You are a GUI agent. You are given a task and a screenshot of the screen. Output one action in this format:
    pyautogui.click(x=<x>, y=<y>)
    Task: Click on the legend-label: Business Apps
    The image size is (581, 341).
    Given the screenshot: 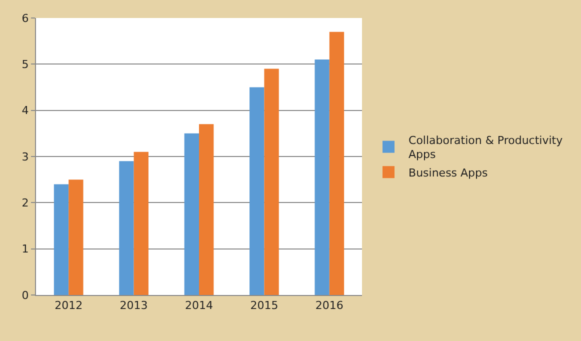 What is the action you would take?
    pyautogui.click(x=448, y=173)
    